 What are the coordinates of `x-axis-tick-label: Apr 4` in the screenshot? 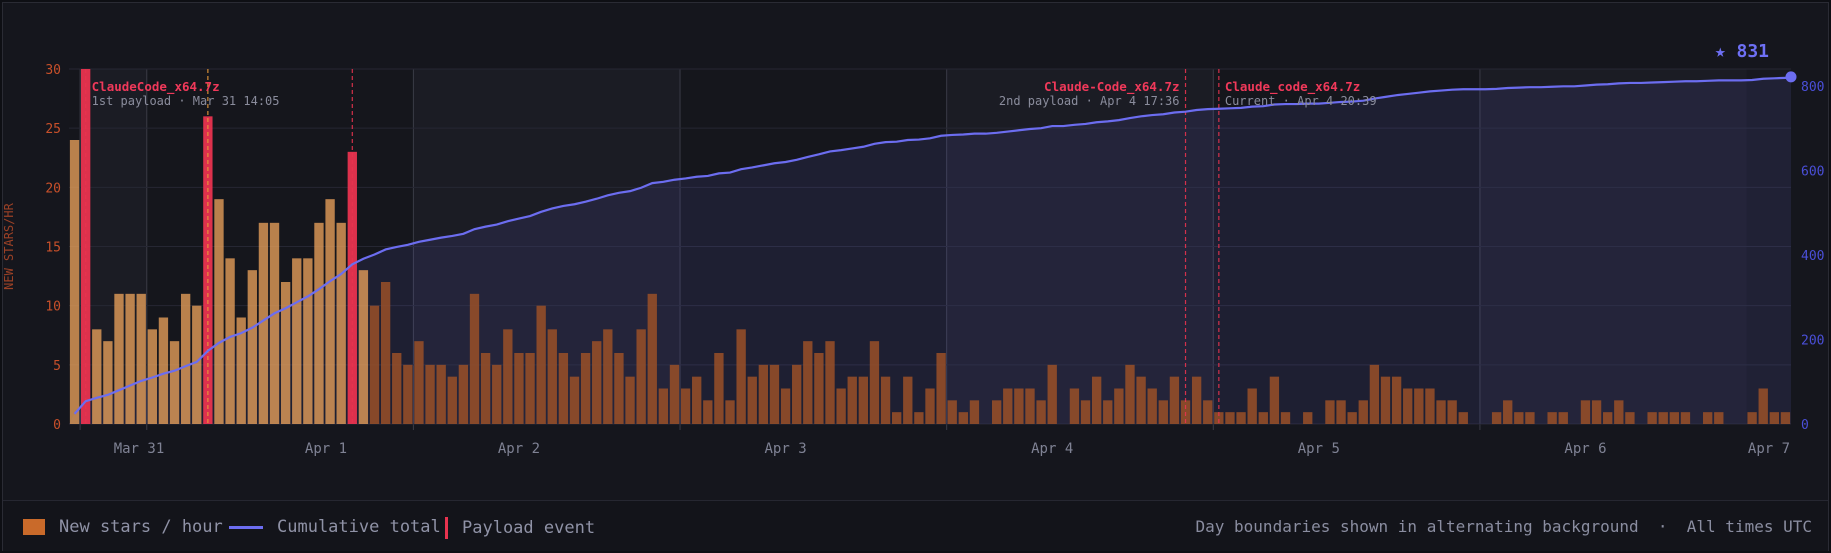 It's located at (1052, 449).